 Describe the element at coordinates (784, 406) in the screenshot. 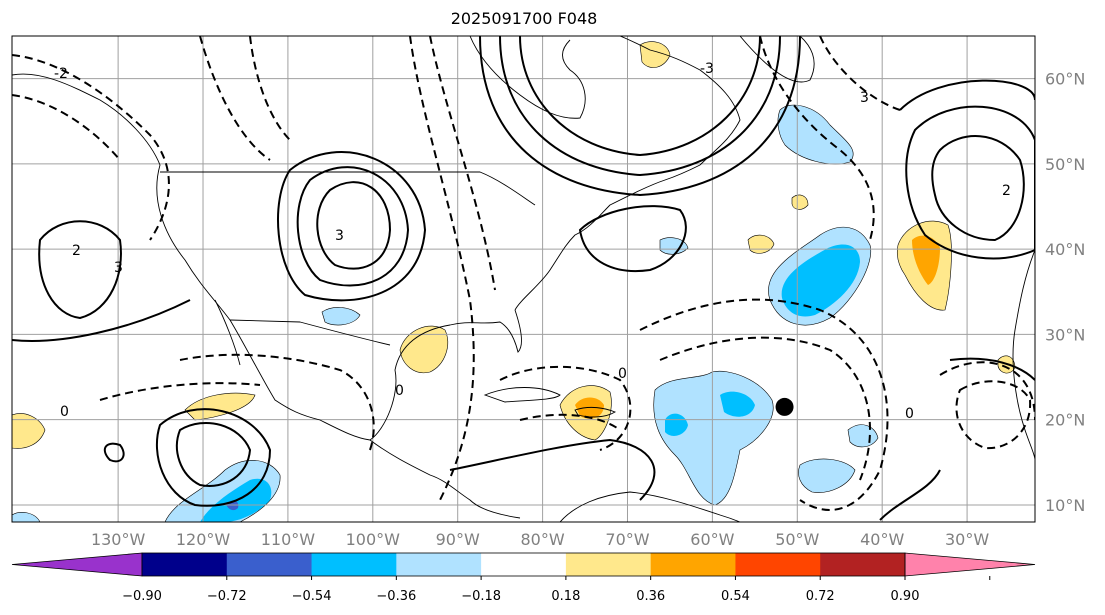

I see `storm-center-marker` at that location.